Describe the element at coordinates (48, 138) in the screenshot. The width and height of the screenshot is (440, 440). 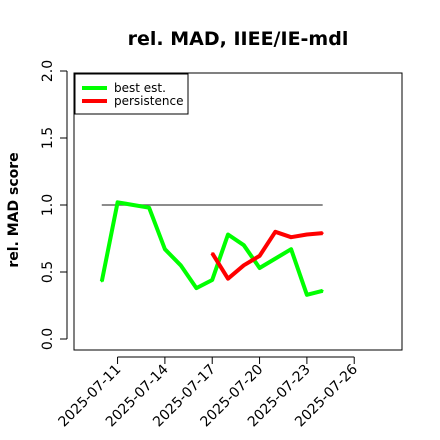
I see `y-tick-label: 1.5` at that location.